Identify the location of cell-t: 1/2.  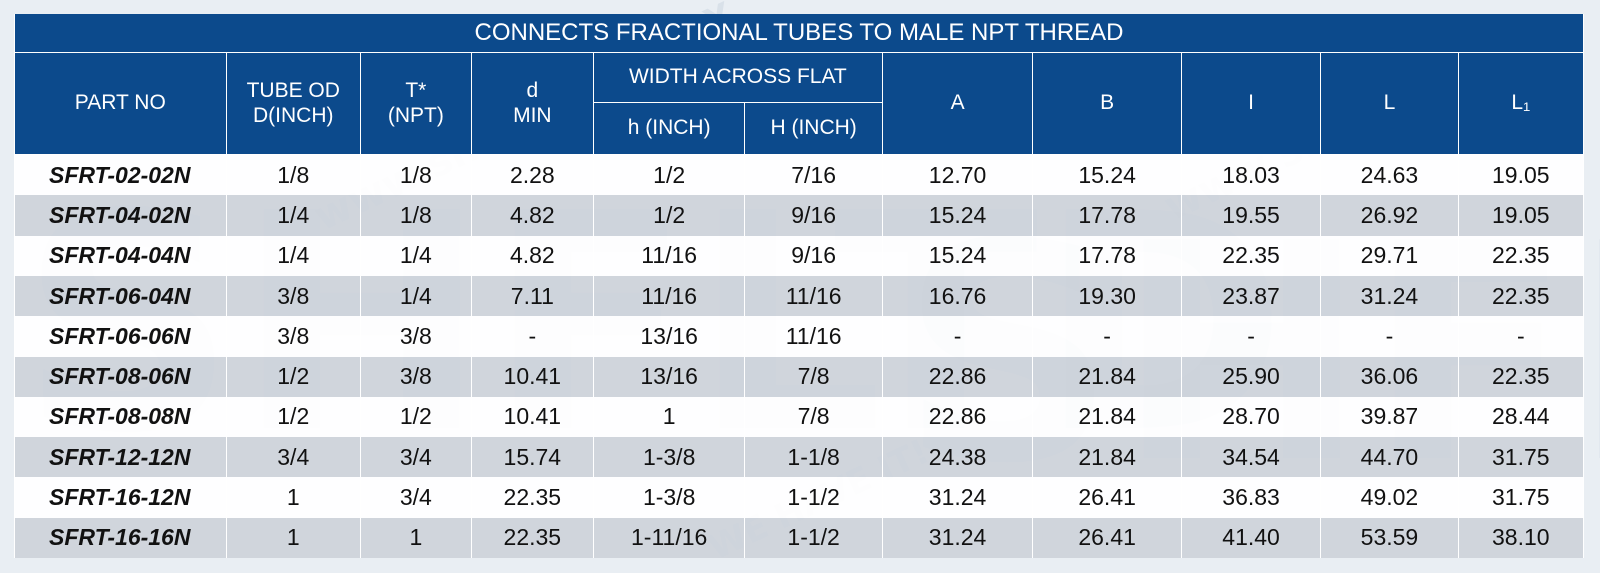
(415, 417).